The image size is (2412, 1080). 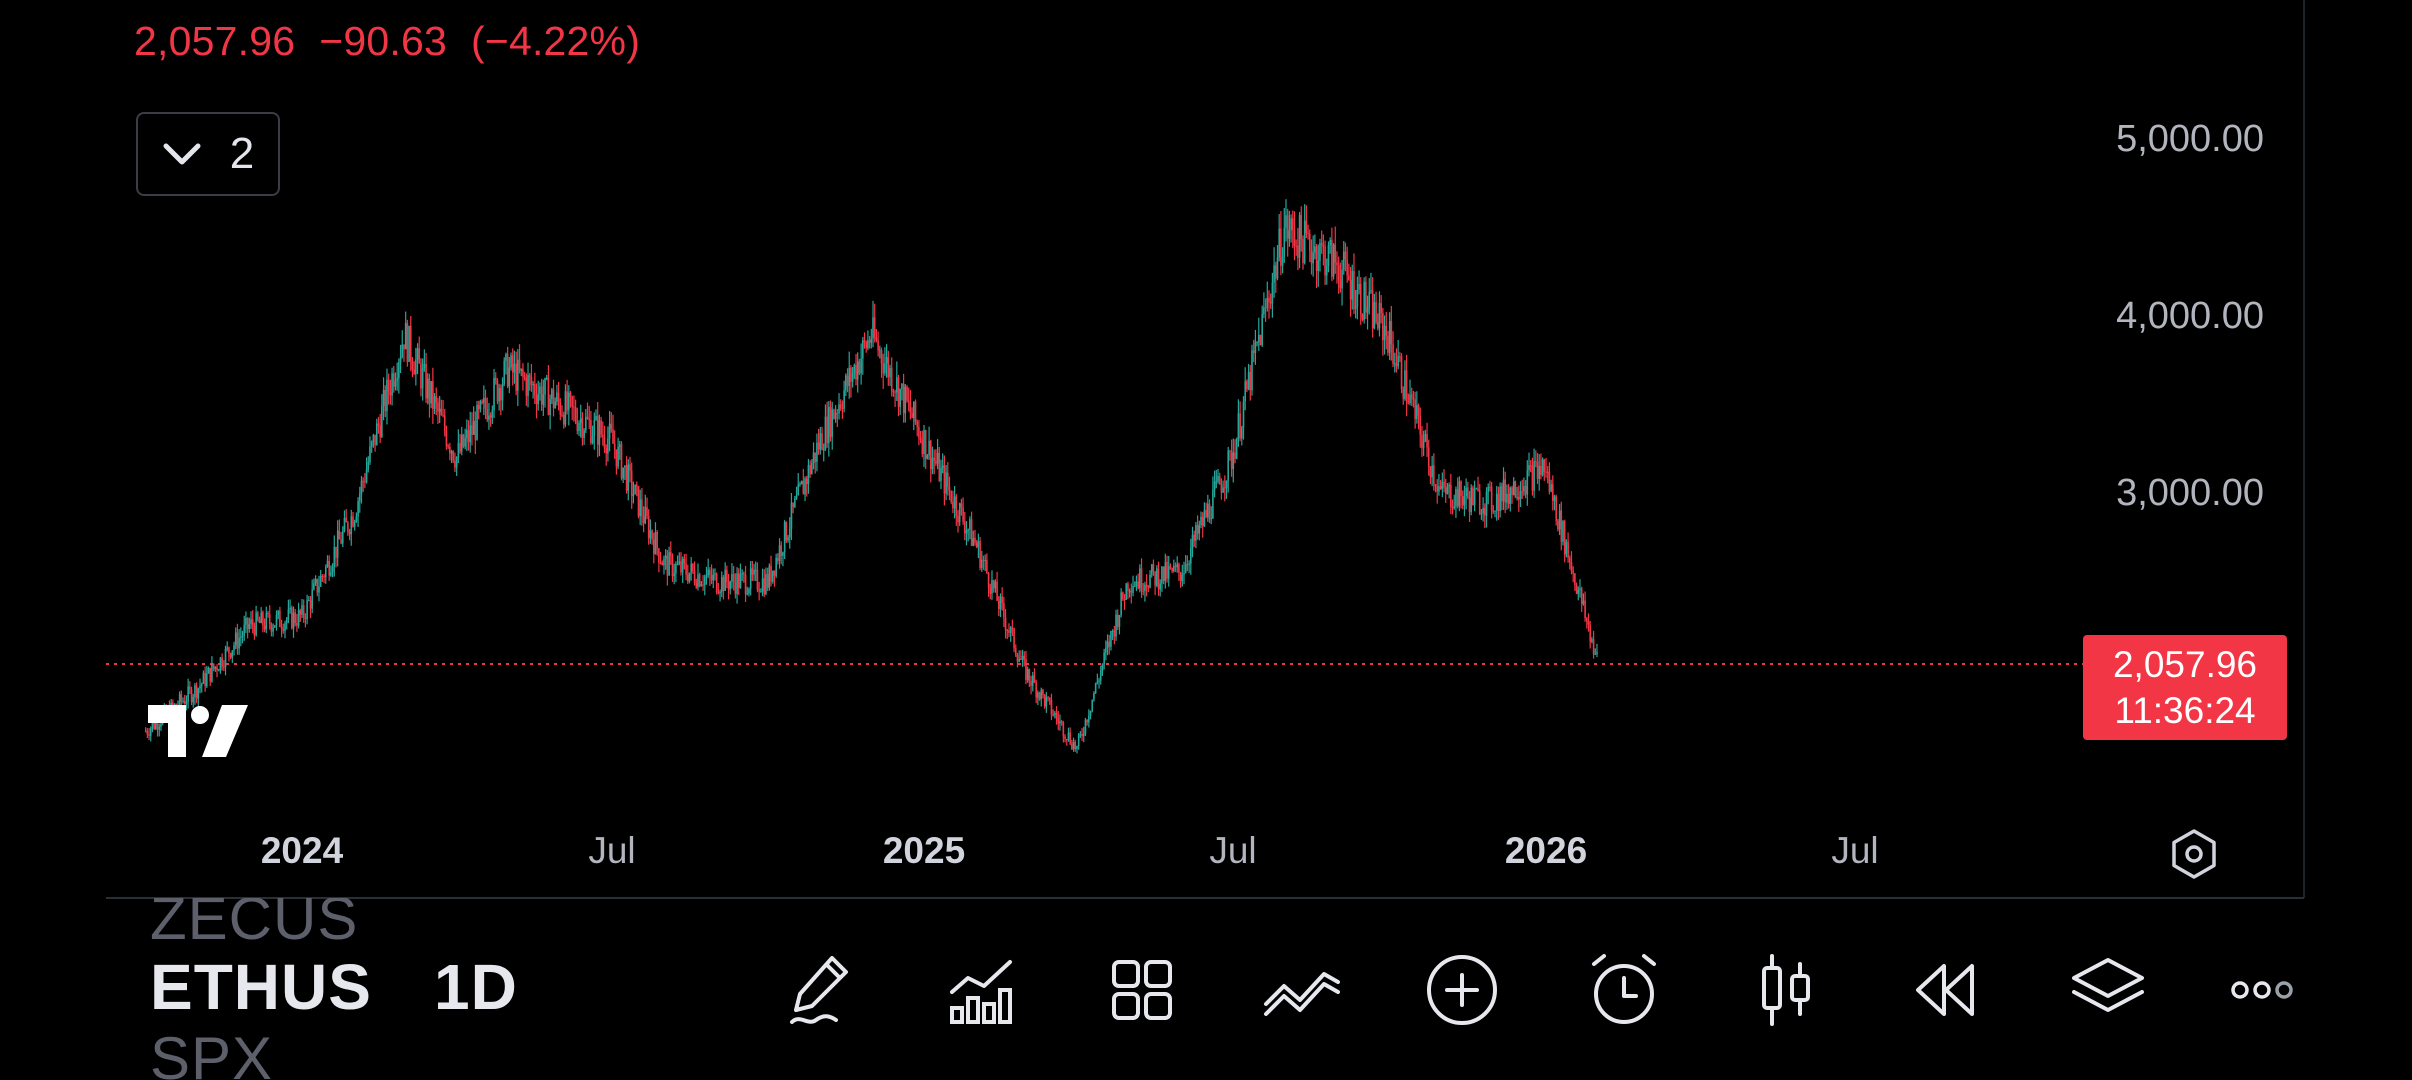 What do you see at coordinates (261, 987) in the screenshot?
I see `symbol-option-current: ETHUS` at bounding box center [261, 987].